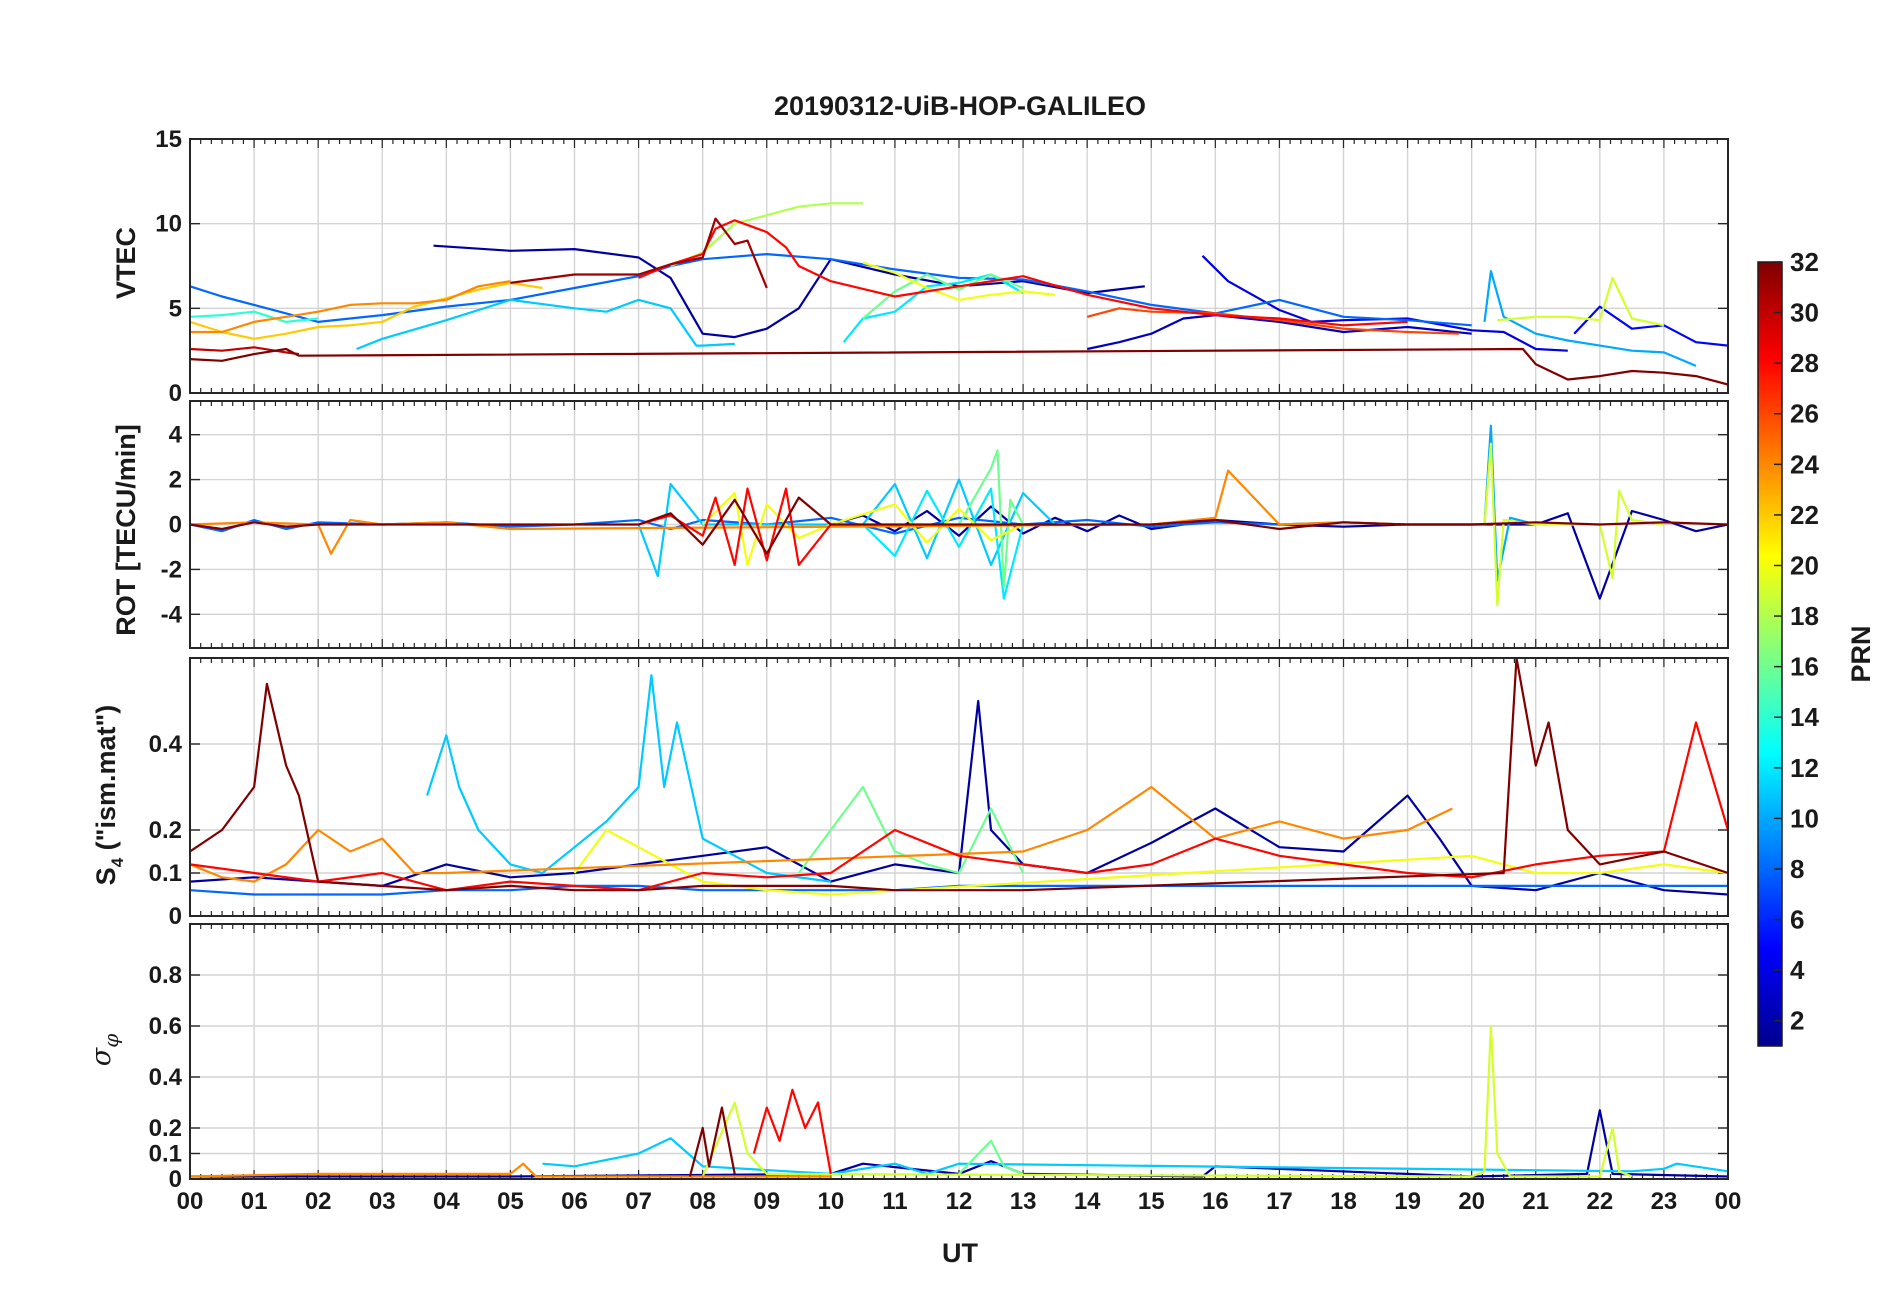 The height and width of the screenshot is (1292, 1902). Describe the element at coordinates (960, 106) in the screenshot. I see `chart-title: 20190312-UiB-HOP-GALILEO` at that location.